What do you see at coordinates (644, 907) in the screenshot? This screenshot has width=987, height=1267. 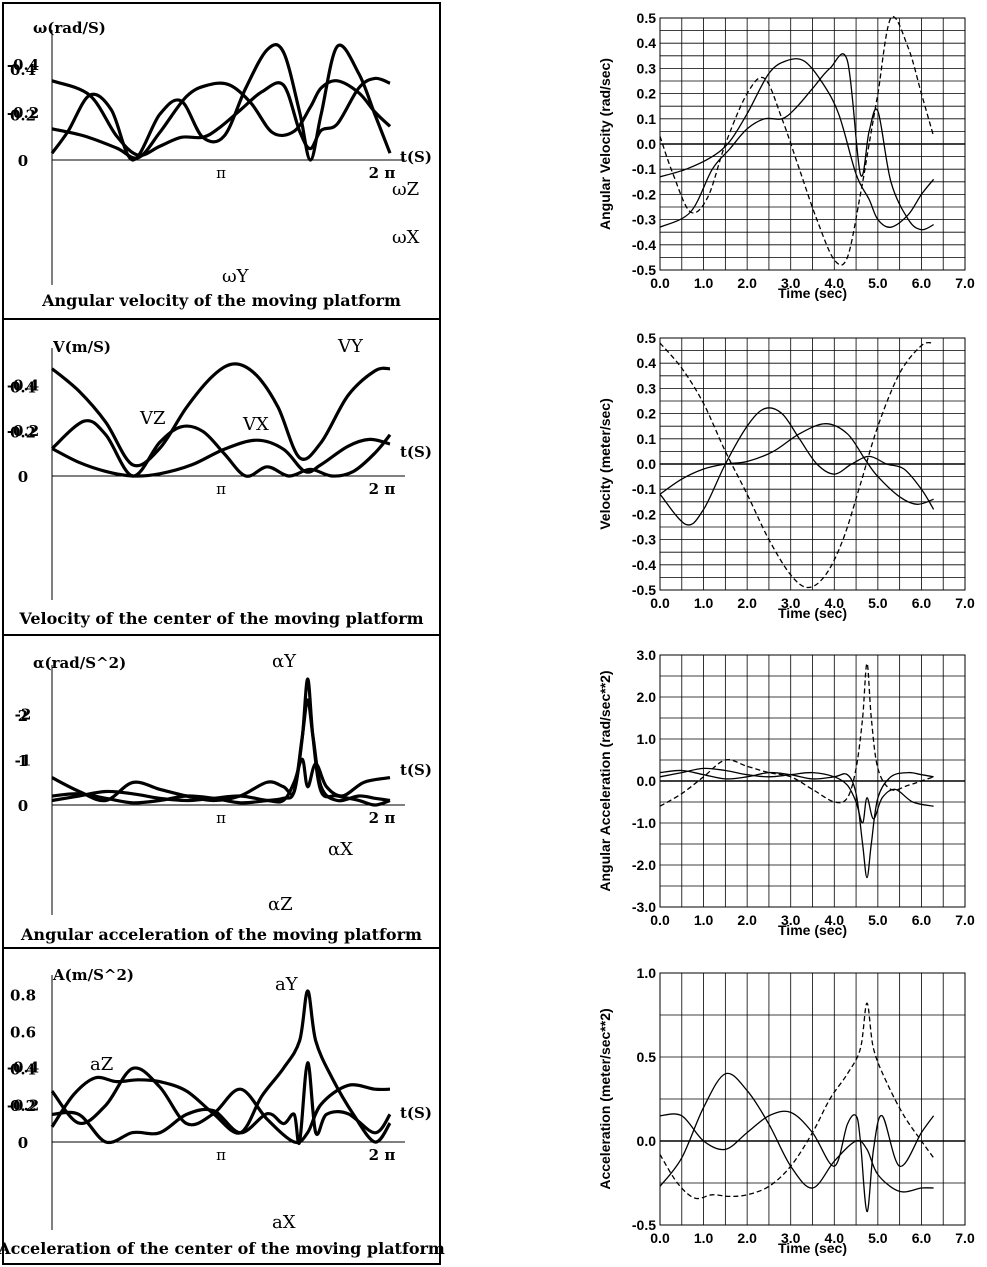 I see `y-tick-label: -3.0` at bounding box center [644, 907].